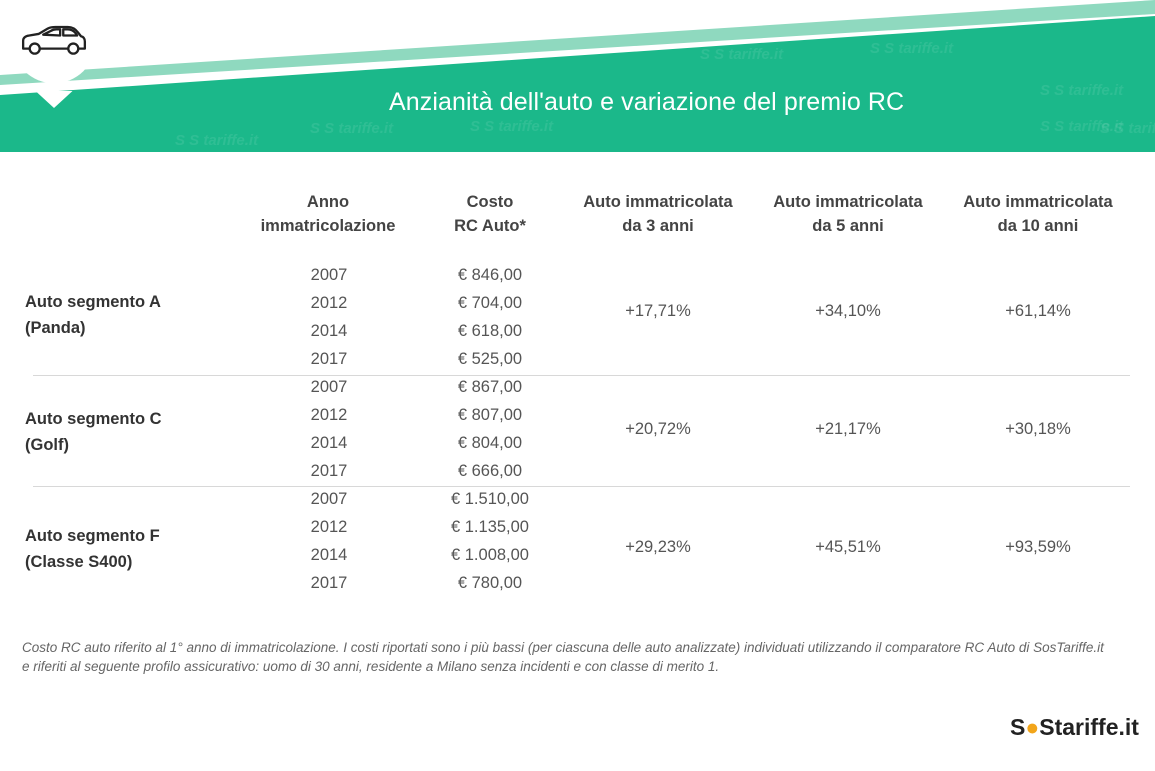 This screenshot has height=771, width=1155. I want to click on cost-cell: € 704,00, so click(490, 303).